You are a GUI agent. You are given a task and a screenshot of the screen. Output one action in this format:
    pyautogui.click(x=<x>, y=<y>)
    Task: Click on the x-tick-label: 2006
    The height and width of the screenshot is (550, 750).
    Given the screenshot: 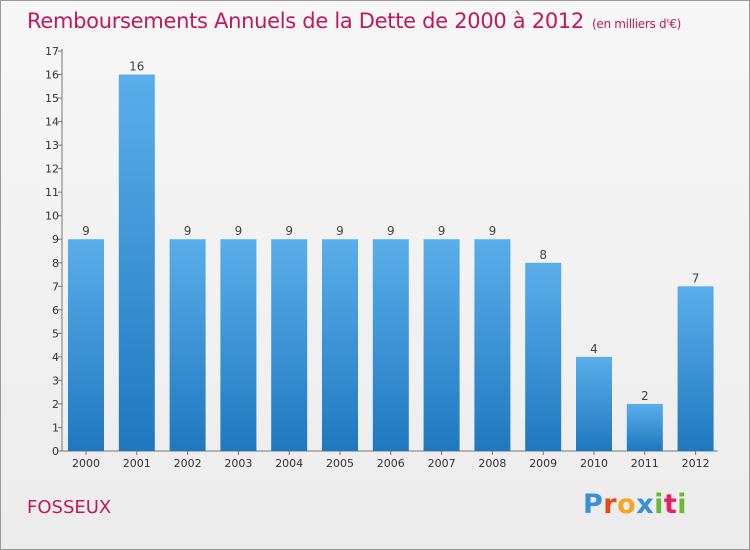 What is the action you would take?
    pyautogui.click(x=391, y=463)
    